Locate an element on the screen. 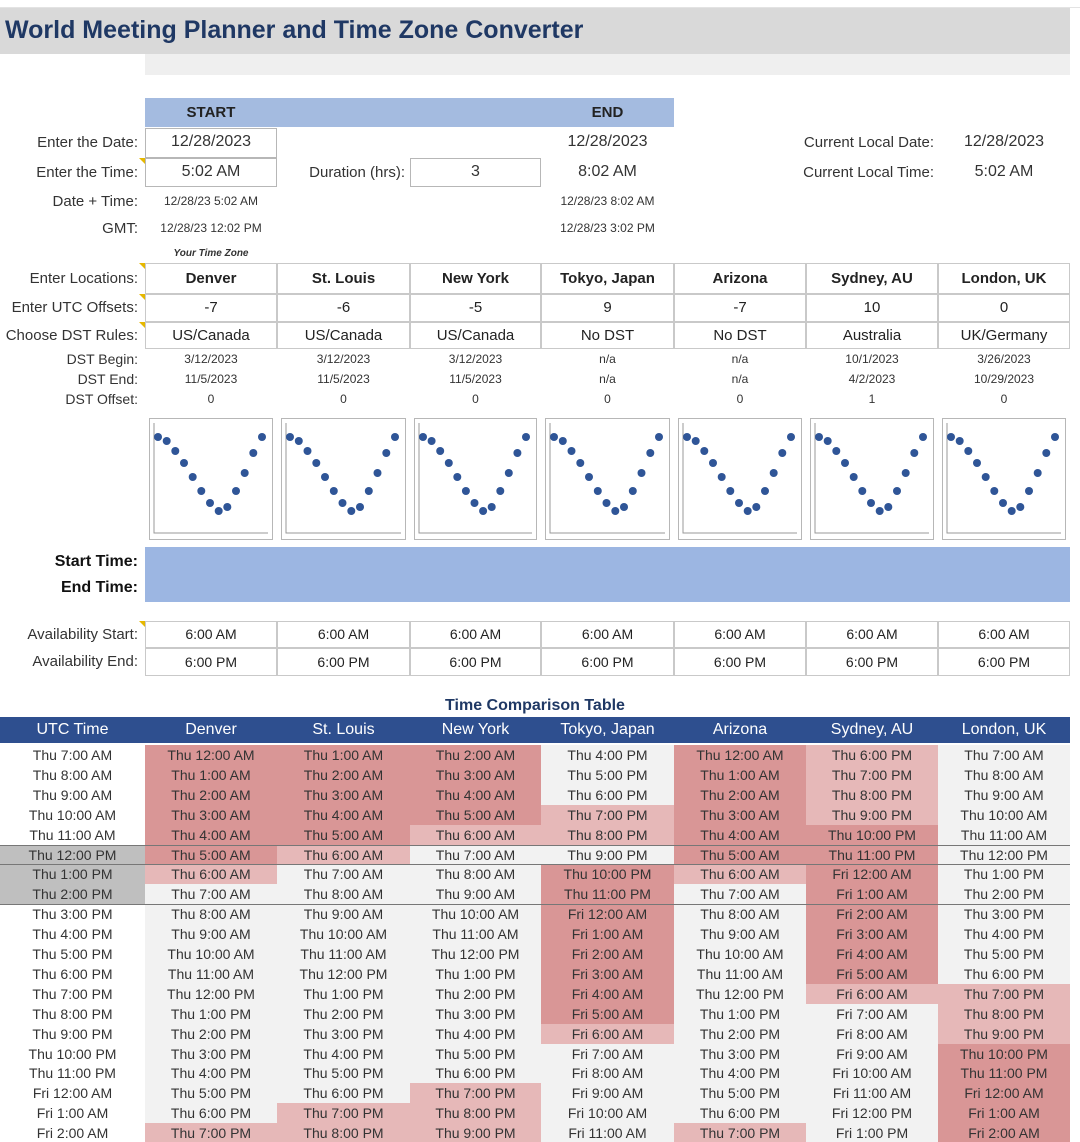 This screenshot has width=1080, height=1142. dst-rule-cell: Australia is located at coordinates (872, 335).